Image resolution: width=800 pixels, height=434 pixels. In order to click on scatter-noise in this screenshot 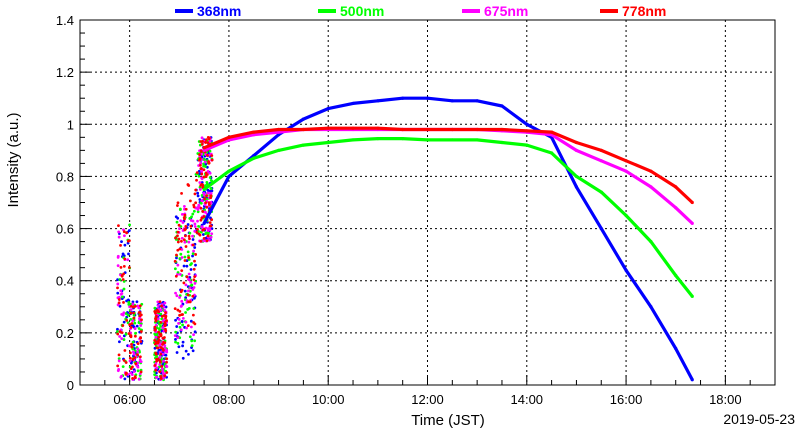, I will do `click(165, 258)`.